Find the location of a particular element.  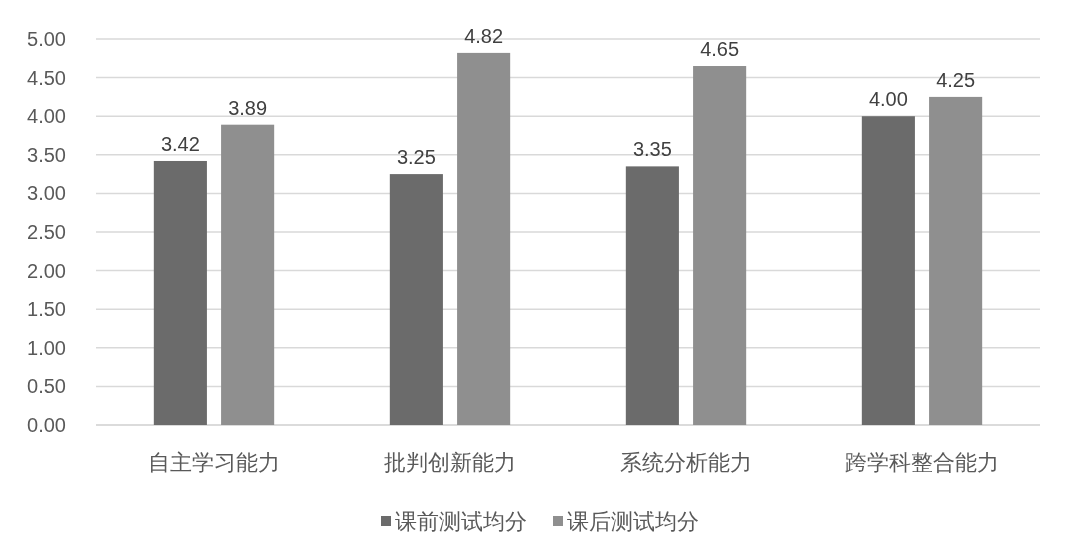

y-tick-label: 3.50 is located at coordinates (46, 154).